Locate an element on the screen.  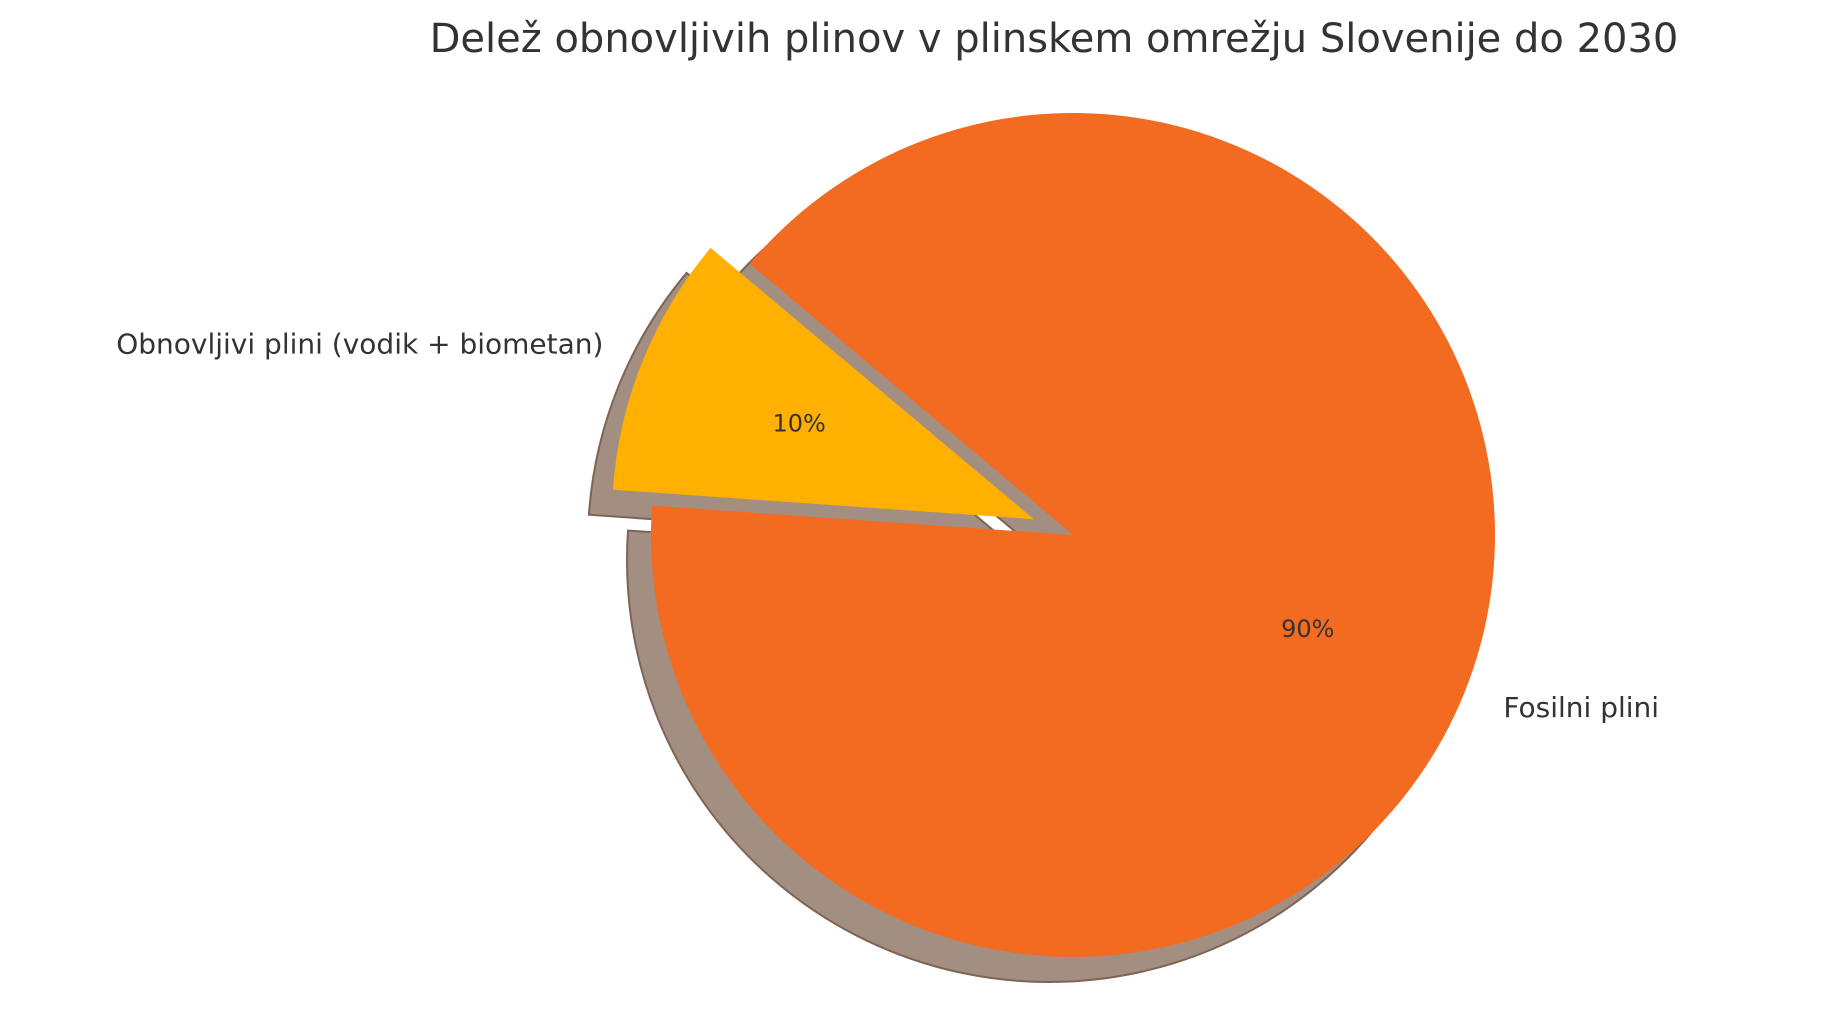
percent-label: 10% is located at coordinates (798, 423).